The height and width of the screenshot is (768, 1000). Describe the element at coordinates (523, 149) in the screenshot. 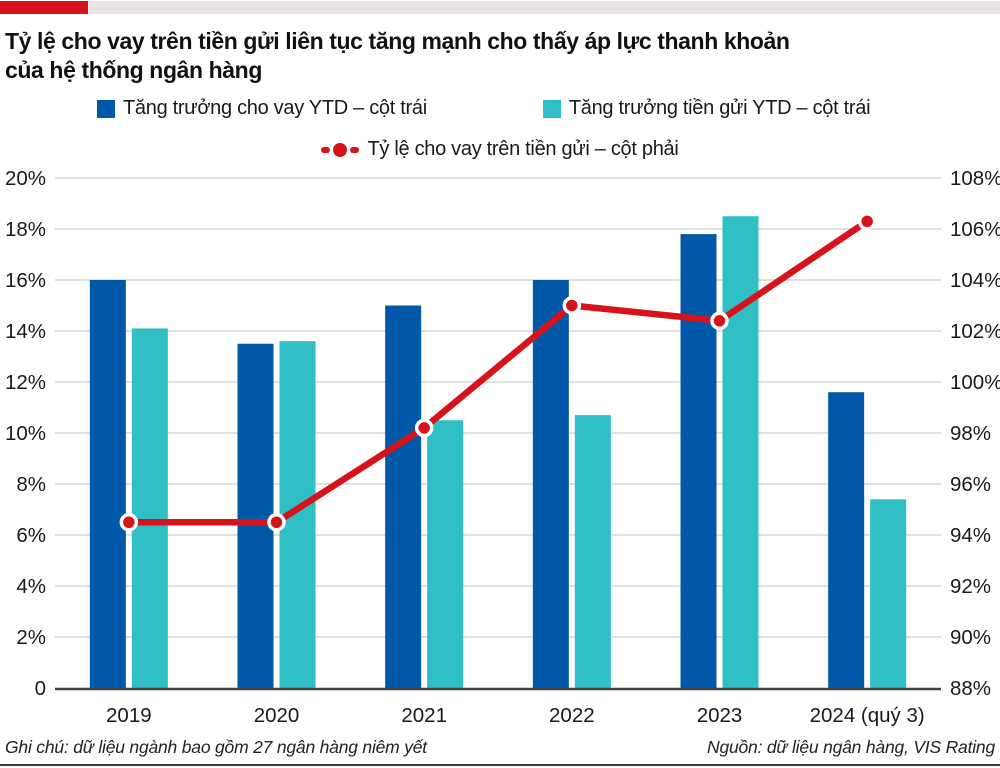

I see `legend-label-ldr: Tỷ lệ cho vay trên tiền gửi – cột phải` at that location.